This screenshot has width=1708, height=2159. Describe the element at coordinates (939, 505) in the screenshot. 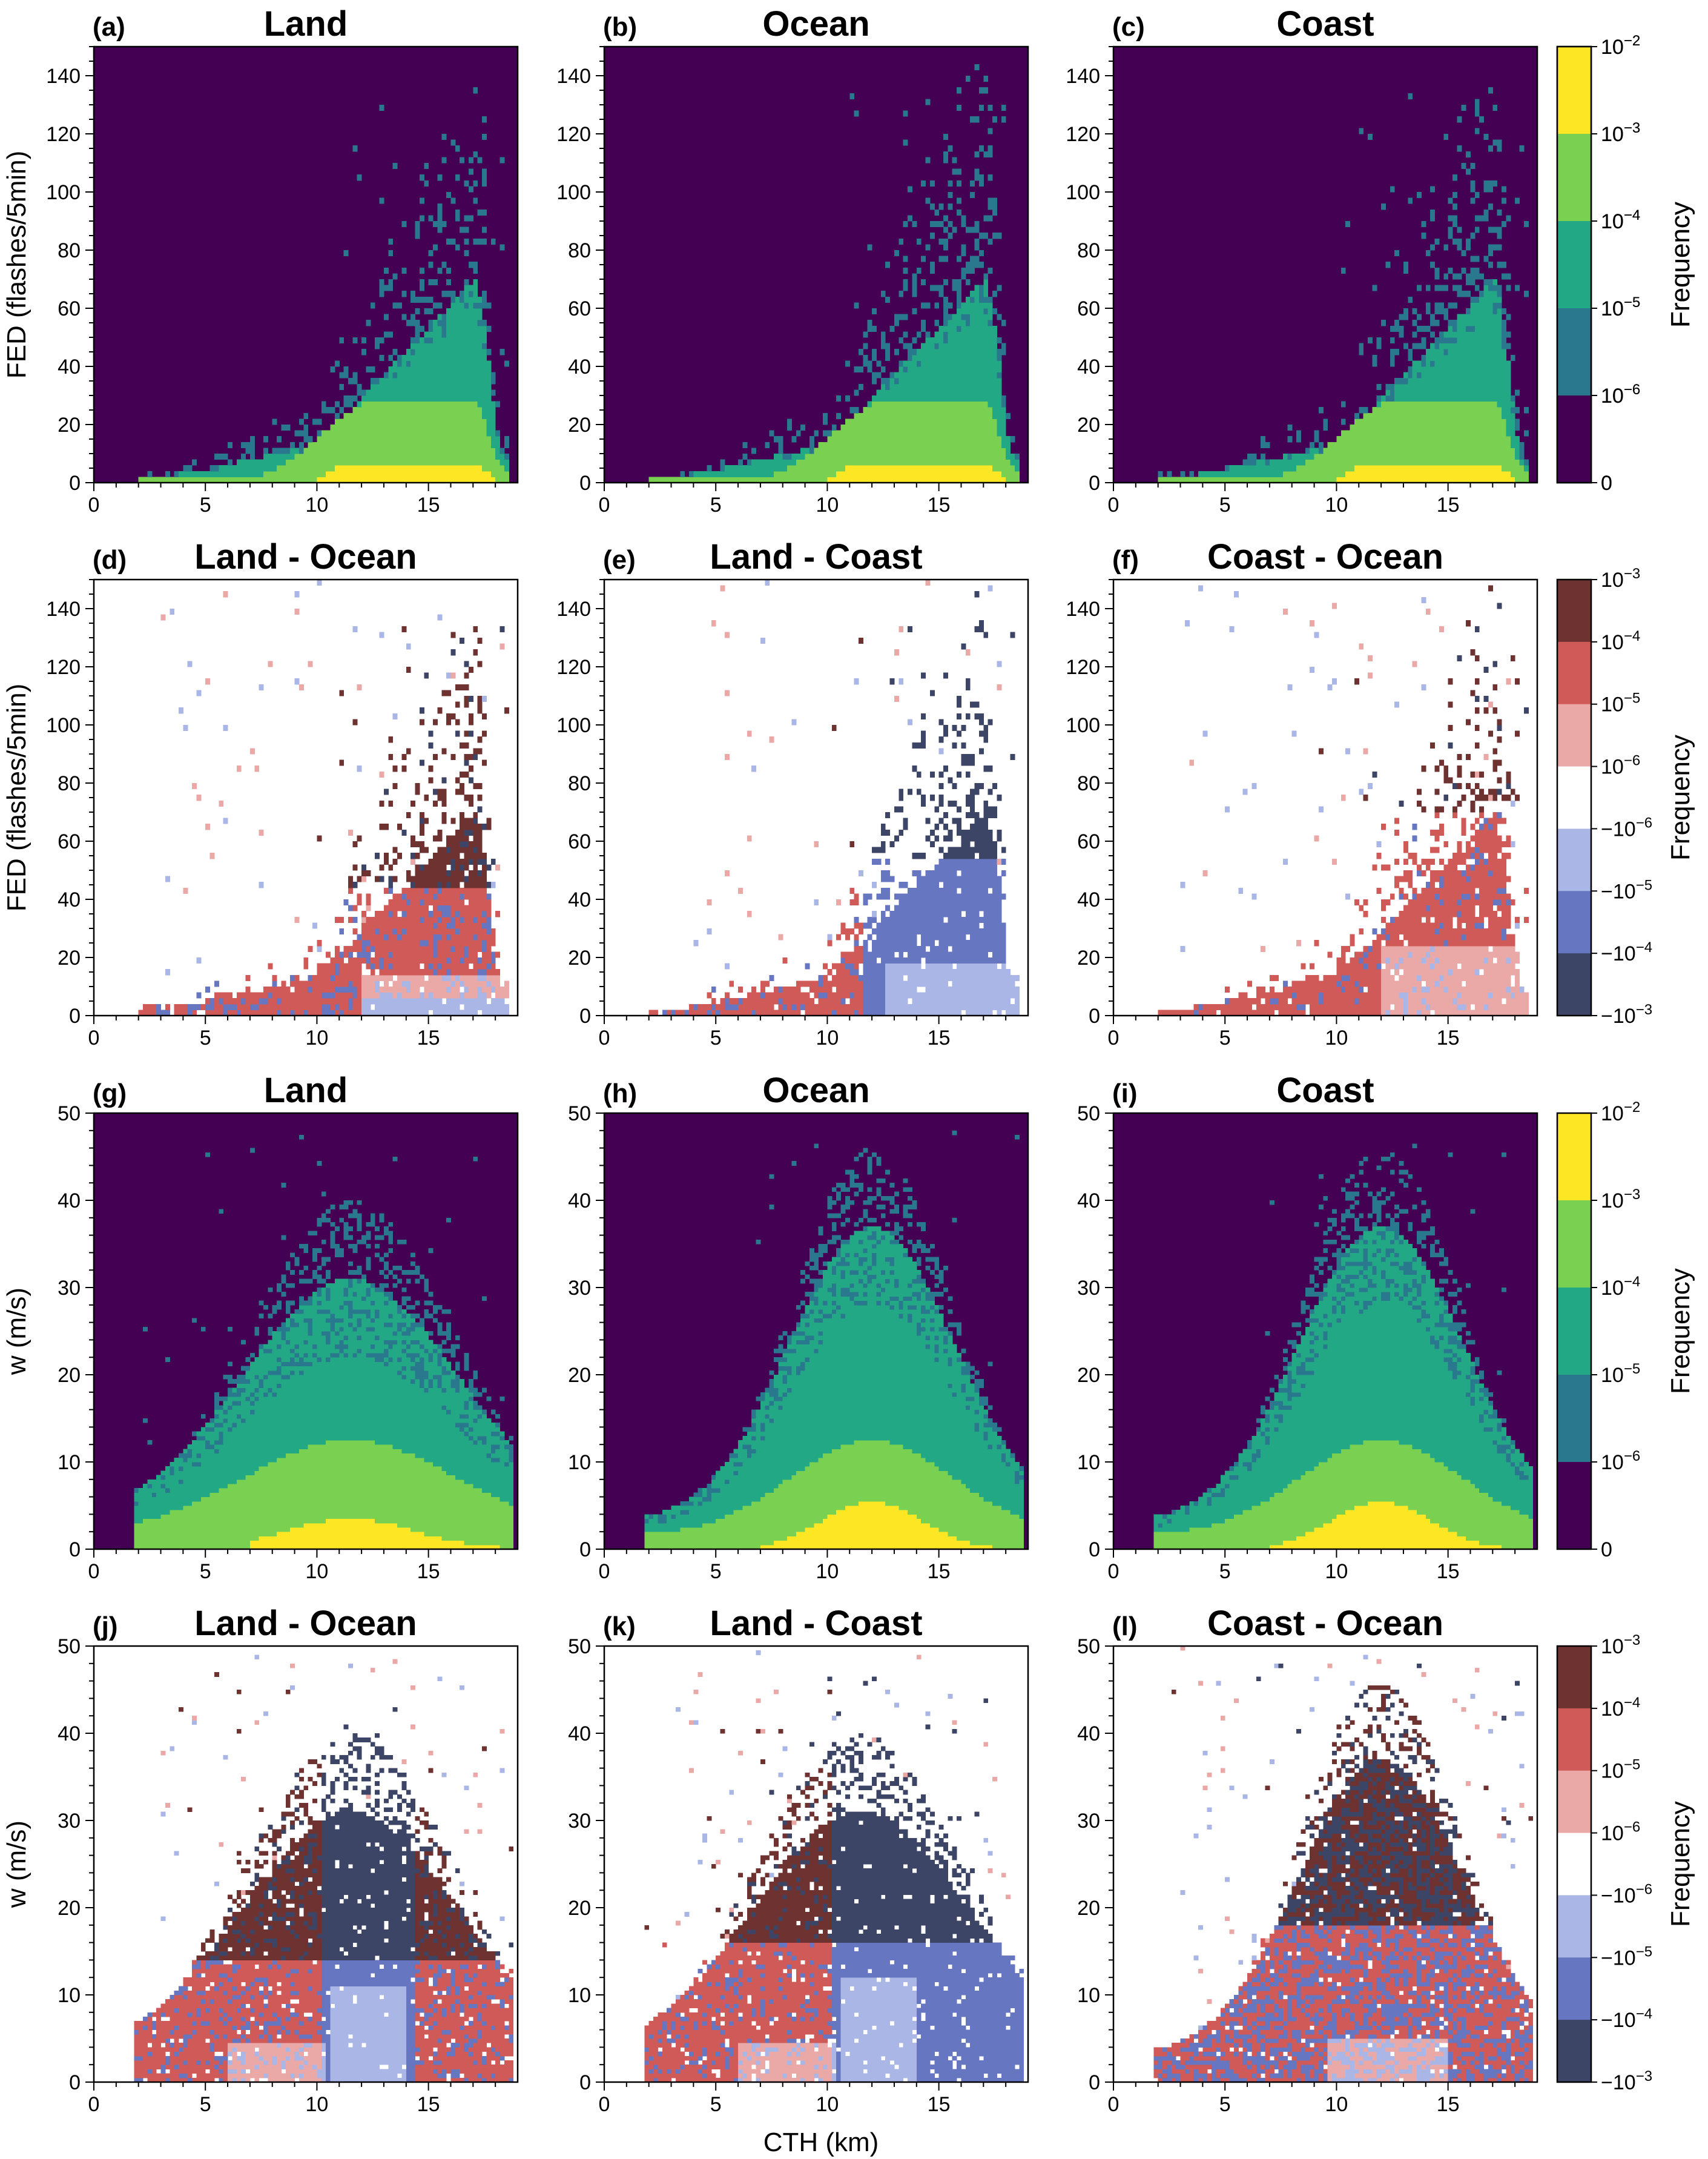

I see `x-tick-label: 15` at that location.